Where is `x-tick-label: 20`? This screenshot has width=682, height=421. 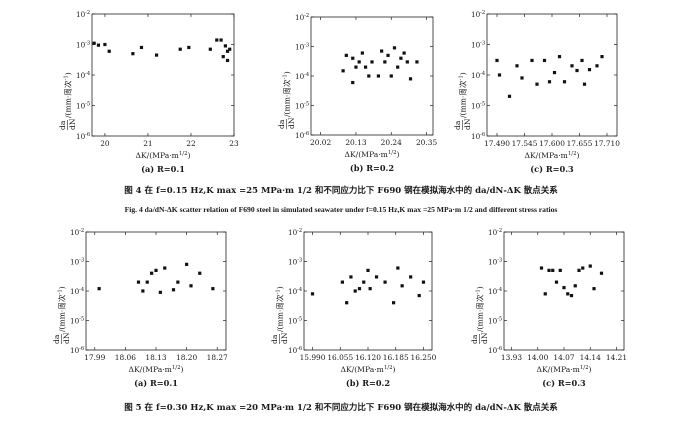 x-tick-label: 20 is located at coordinates (105, 143).